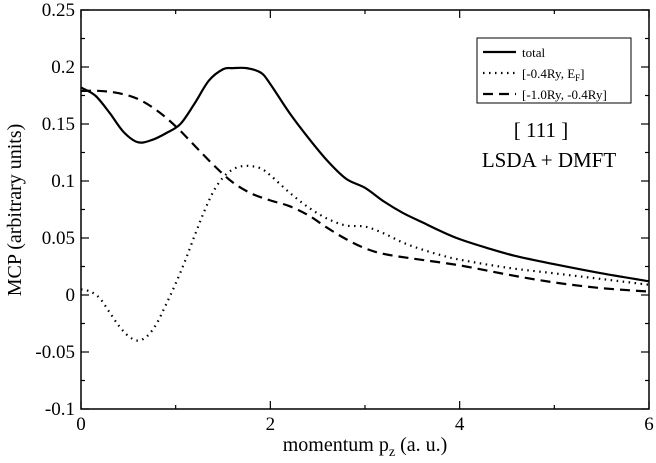 This screenshot has width=656, height=463. Describe the element at coordinates (336, 445) in the screenshot. I see `x-axis-label-main: momentum p` at that location.